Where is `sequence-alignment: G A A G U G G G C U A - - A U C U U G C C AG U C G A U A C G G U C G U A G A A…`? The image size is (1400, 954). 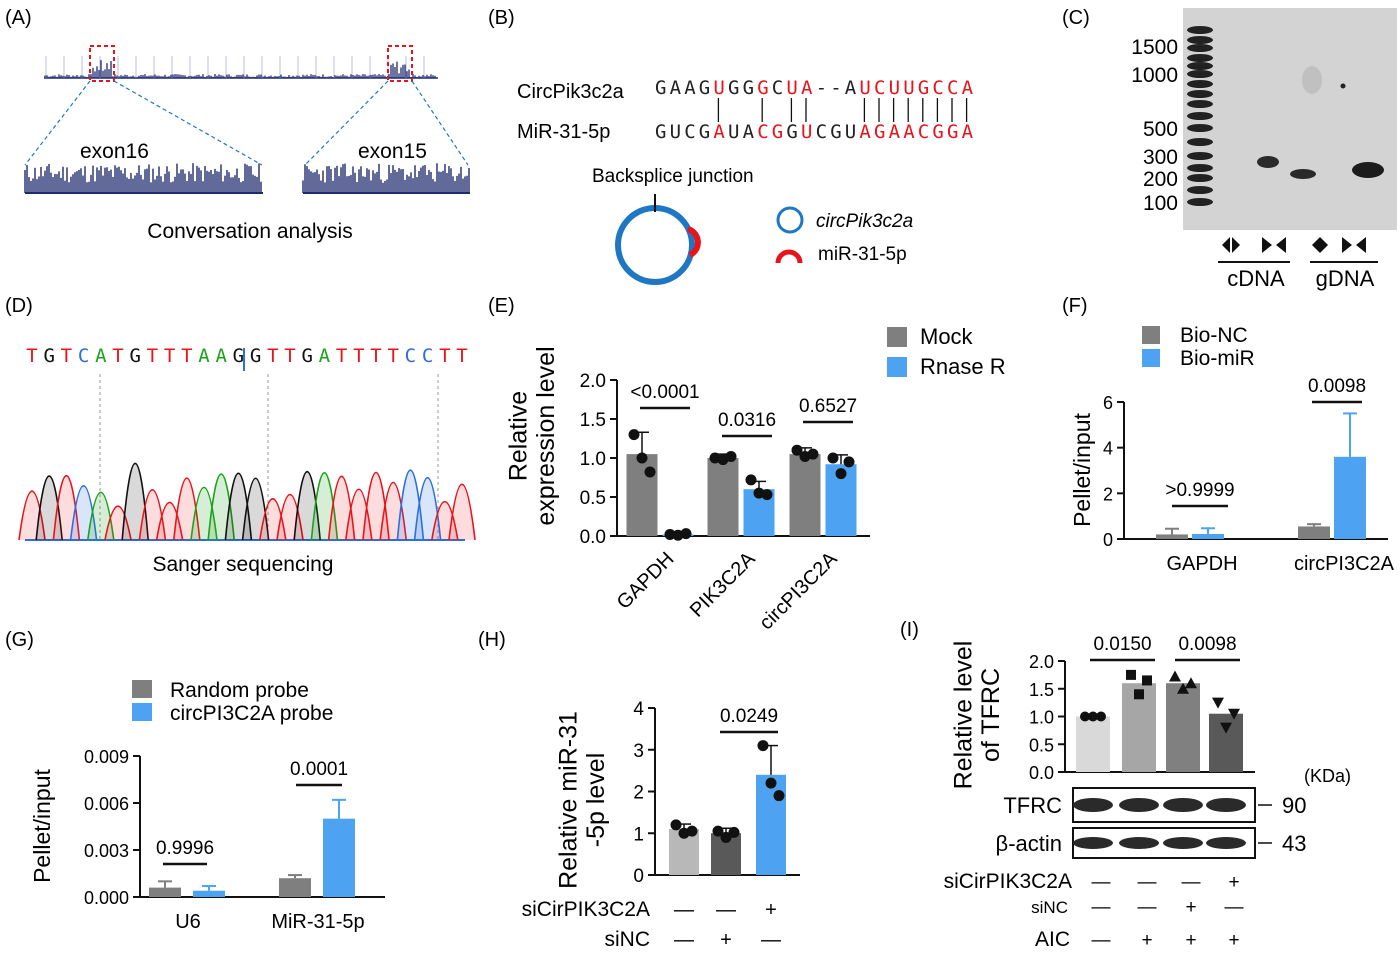
sequence-alignment: G A A G U G G G C U A - - A U C U U G C C AG U C G A U A C G G U C G U A G A A… is located at coordinates (814, 110).